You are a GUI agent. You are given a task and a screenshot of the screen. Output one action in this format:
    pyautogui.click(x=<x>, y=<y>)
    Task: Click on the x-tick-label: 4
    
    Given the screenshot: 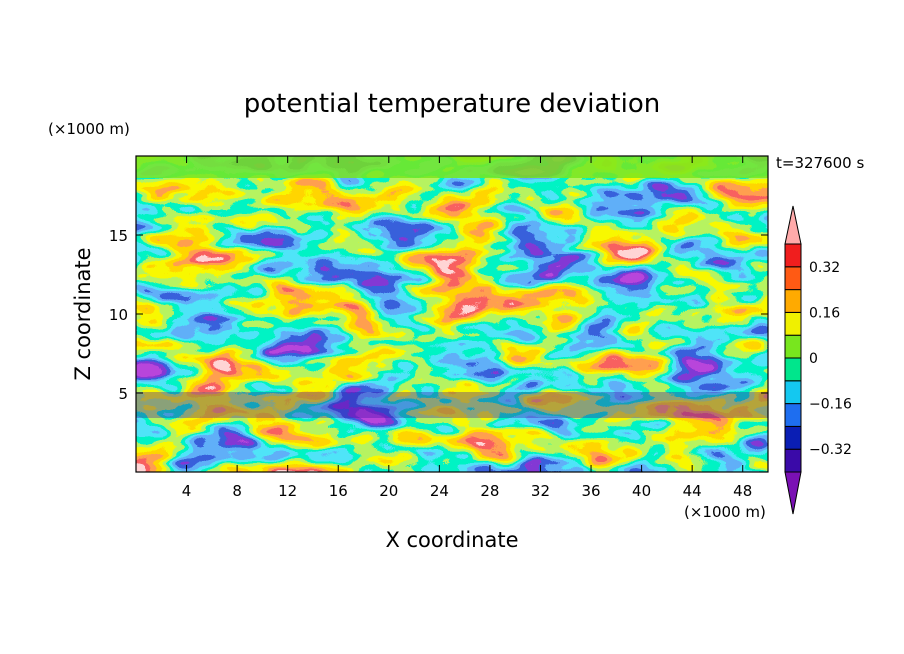 What is the action you would take?
    pyautogui.click(x=187, y=491)
    